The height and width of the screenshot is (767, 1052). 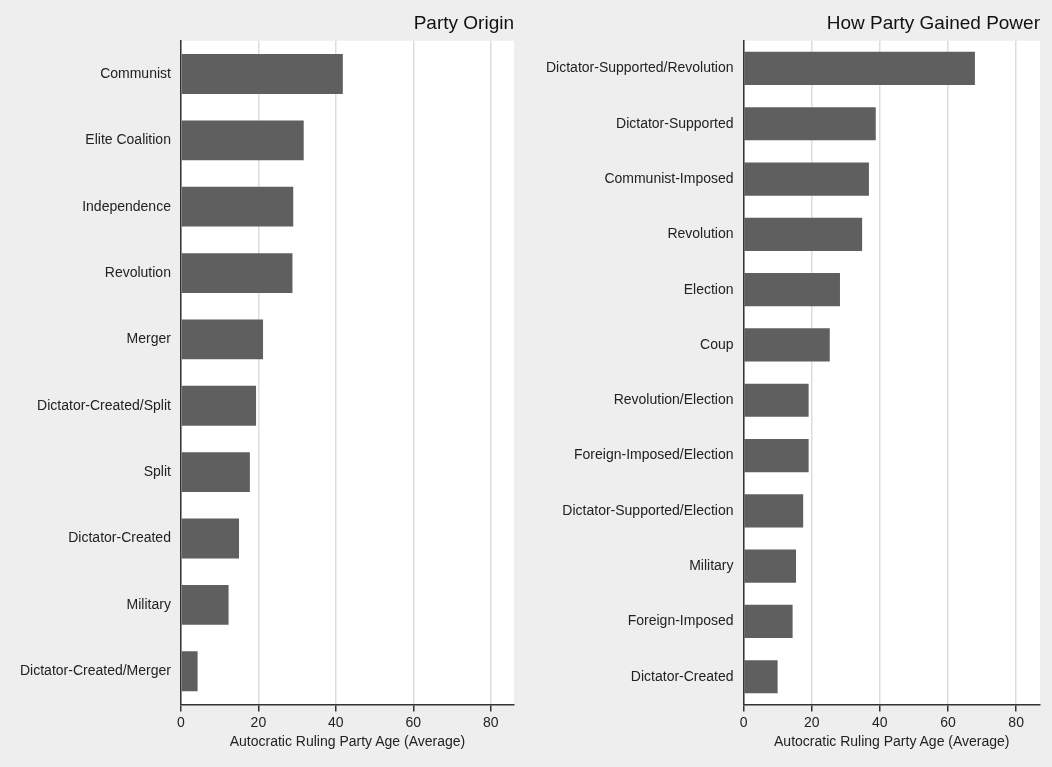 What do you see at coordinates (157, 471) in the screenshot?
I see `y-tick-label: Split` at bounding box center [157, 471].